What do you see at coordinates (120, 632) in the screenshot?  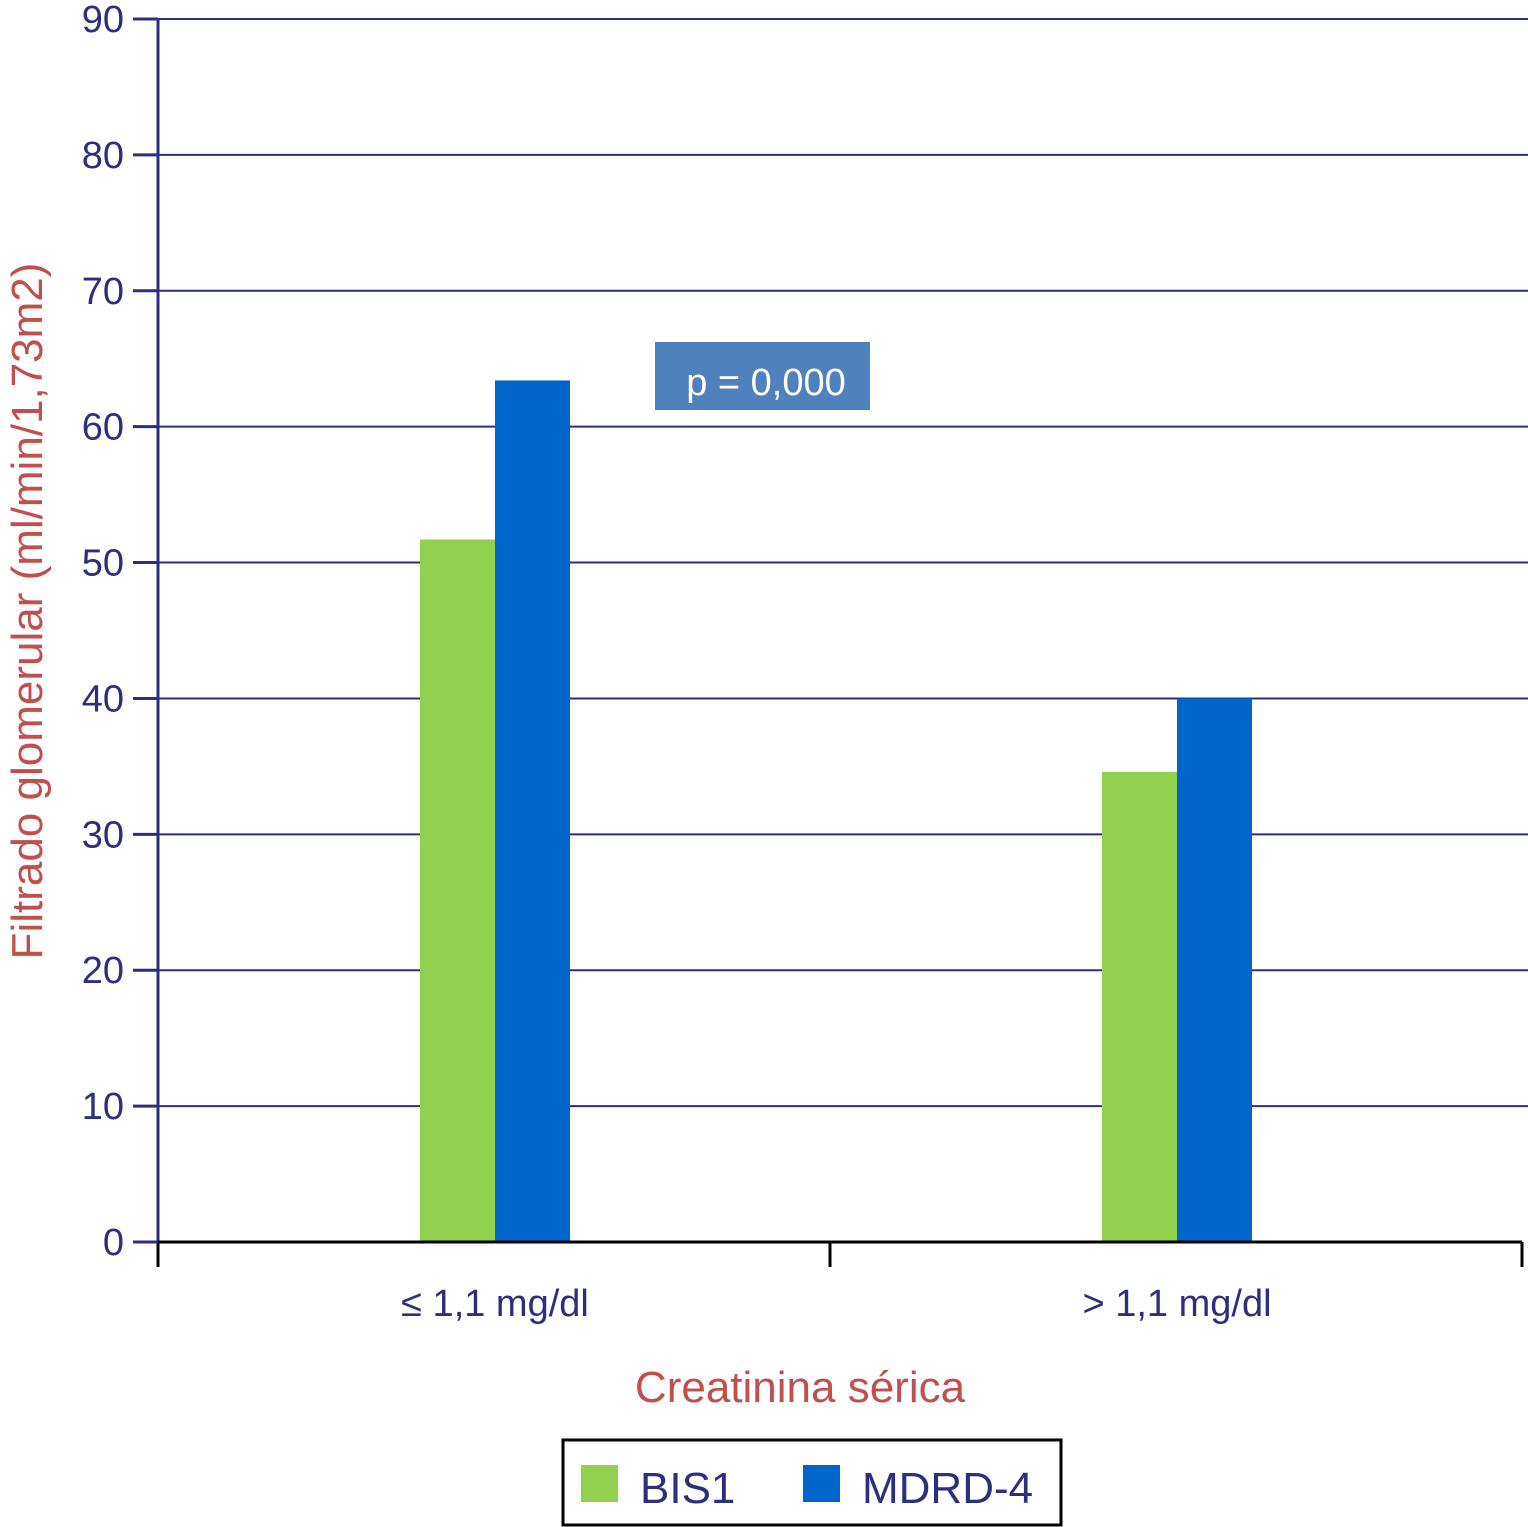 I see `y-axis-ticks: 0 10 20 30 40 50 60 70 80 90` at bounding box center [120, 632].